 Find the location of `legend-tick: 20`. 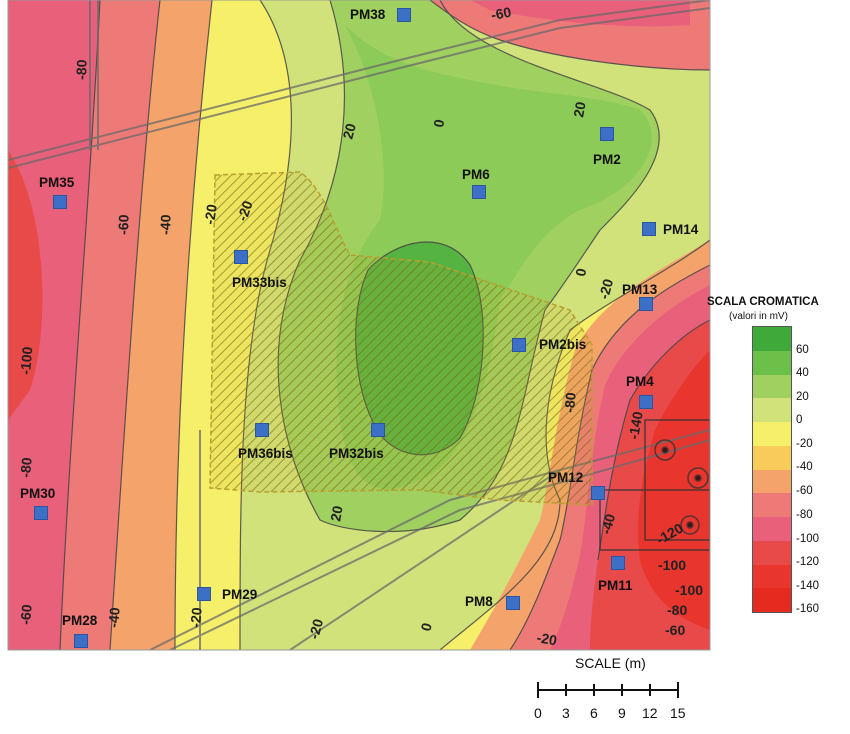

legend-tick: 20 is located at coordinates (802, 397).